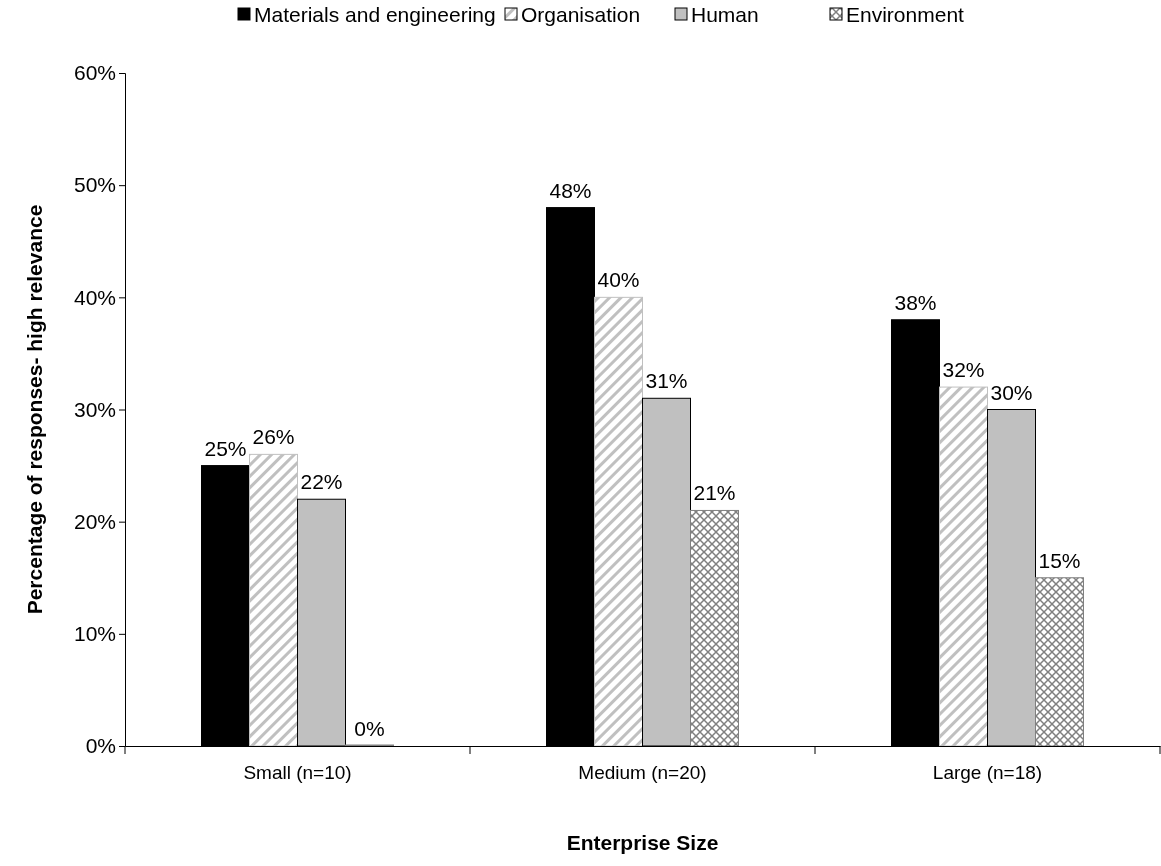 This screenshot has height=866, width=1161. What do you see at coordinates (100, 746) in the screenshot?
I see `y-tick-label: 0%` at bounding box center [100, 746].